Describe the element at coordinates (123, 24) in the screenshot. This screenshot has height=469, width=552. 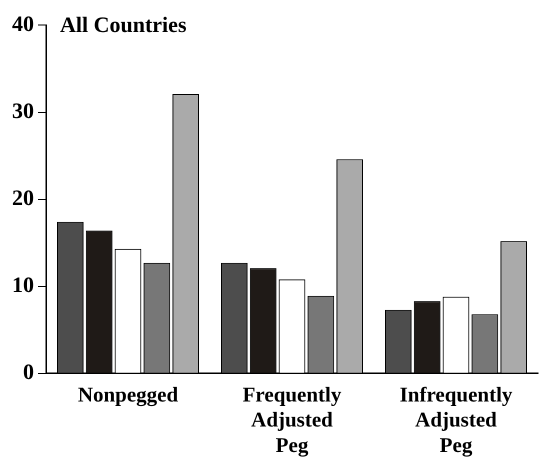
I see `chart-title: All Countries` at that location.